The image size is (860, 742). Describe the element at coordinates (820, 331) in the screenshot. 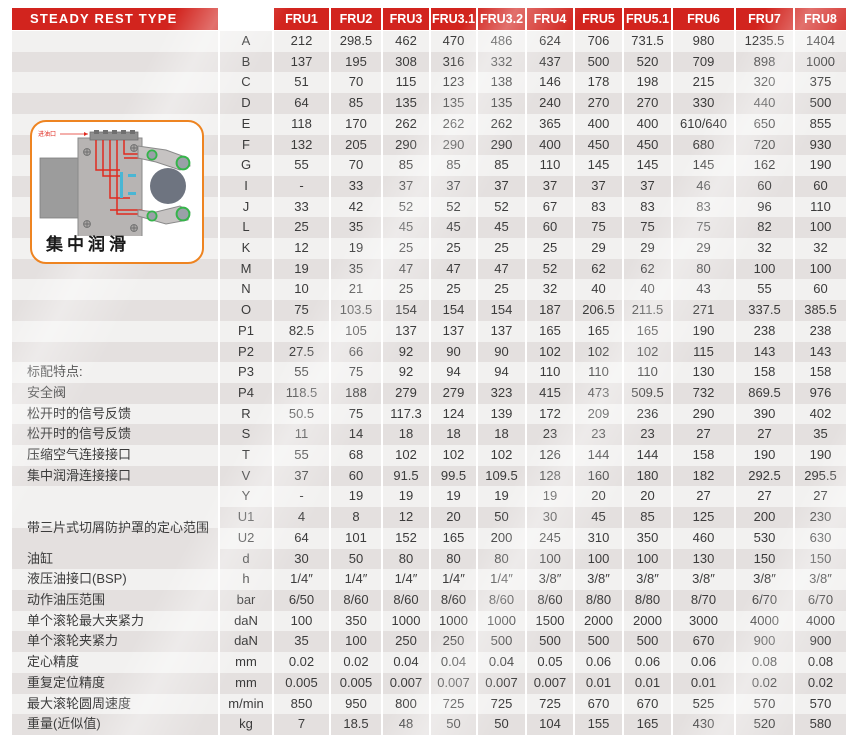

I see `cell: 238` at that location.